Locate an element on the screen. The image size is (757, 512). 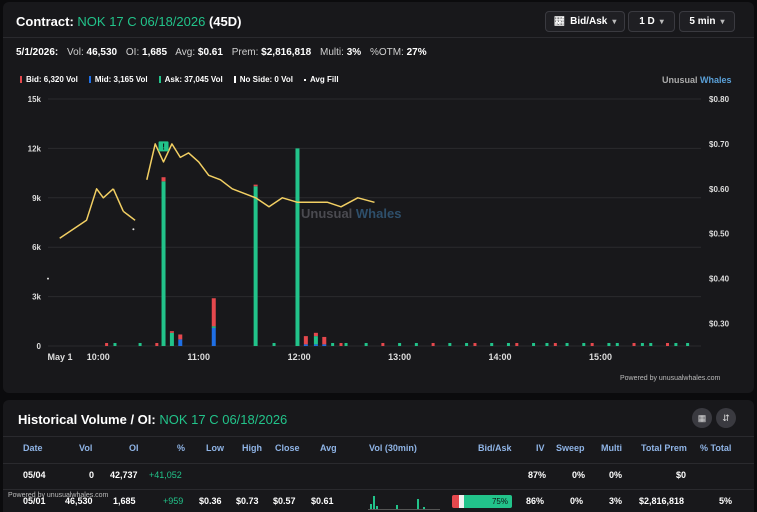
chevron-down-icon: ▾ is located at coordinates (722, 21).